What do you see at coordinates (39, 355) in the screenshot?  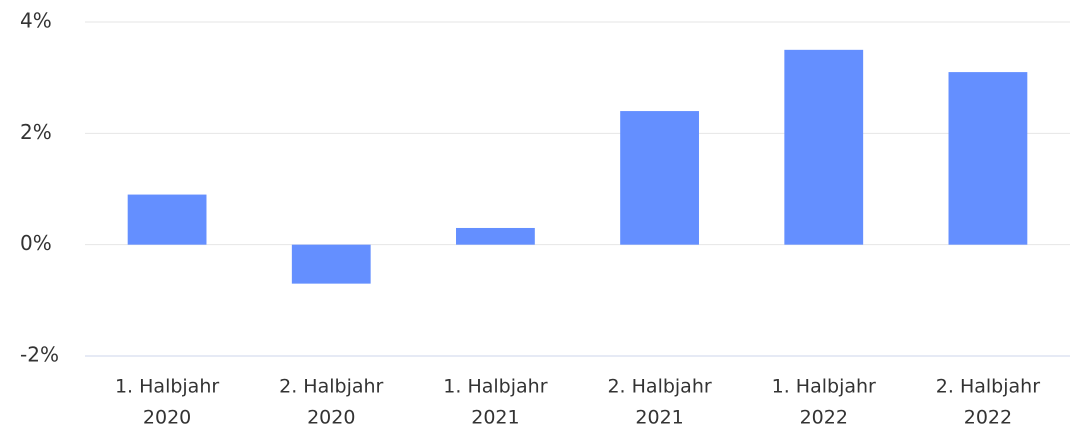 I see `y-tick-label: -2%` at bounding box center [39, 355].